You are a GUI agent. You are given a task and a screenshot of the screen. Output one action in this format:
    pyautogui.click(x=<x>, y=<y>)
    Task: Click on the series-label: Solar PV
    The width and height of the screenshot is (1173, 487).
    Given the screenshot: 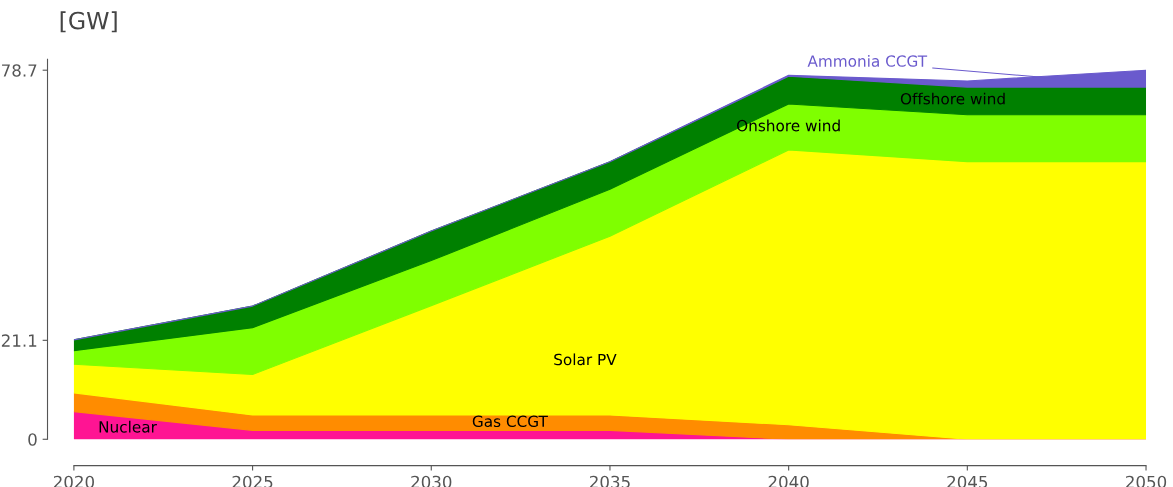 What is the action you would take?
    pyautogui.click(x=585, y=359)
    